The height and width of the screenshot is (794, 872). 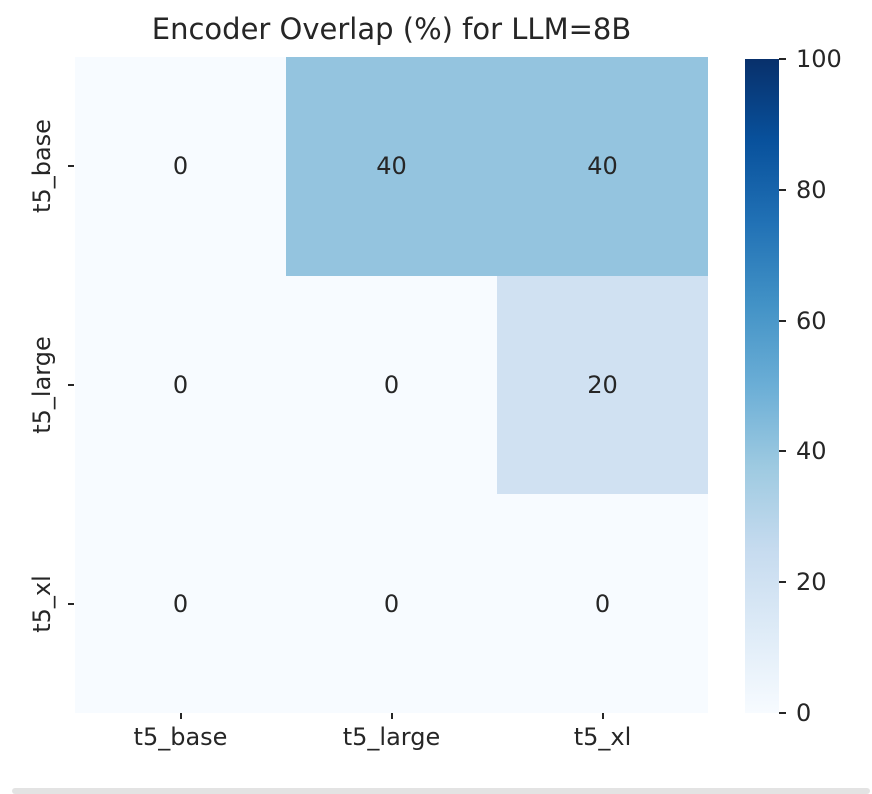 I want to click on colorbar-tick-label: 20, so click(x=811, y=582).